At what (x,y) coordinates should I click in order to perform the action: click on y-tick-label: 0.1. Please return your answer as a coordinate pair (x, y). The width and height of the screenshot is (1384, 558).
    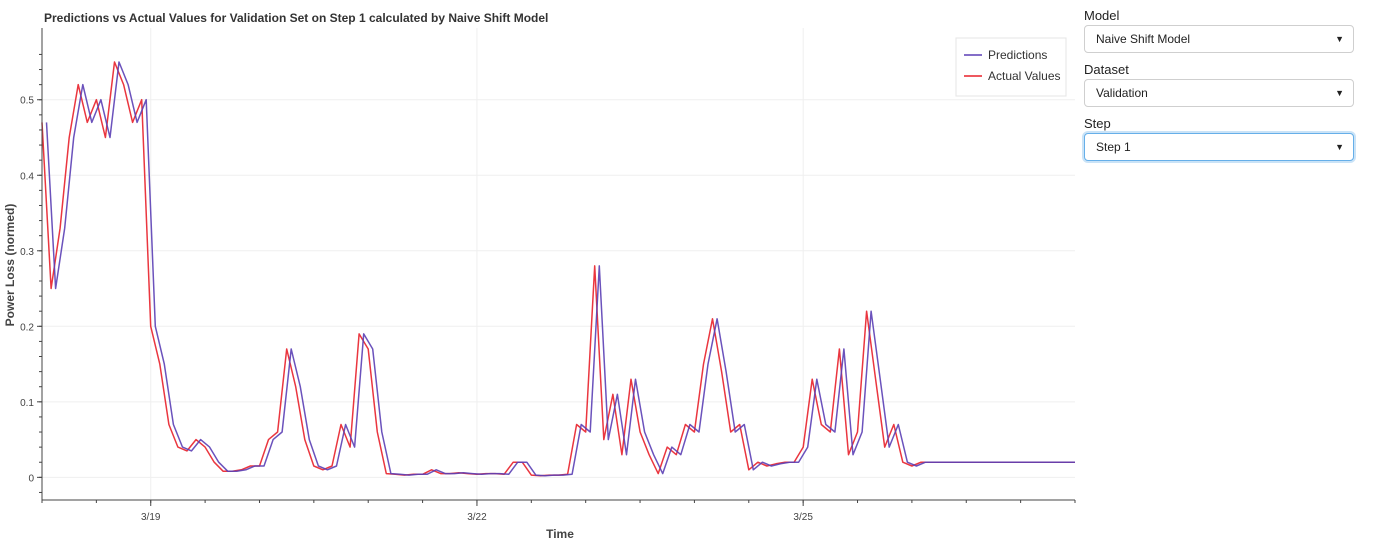
    Looking at the image, I should click on (27, 403).